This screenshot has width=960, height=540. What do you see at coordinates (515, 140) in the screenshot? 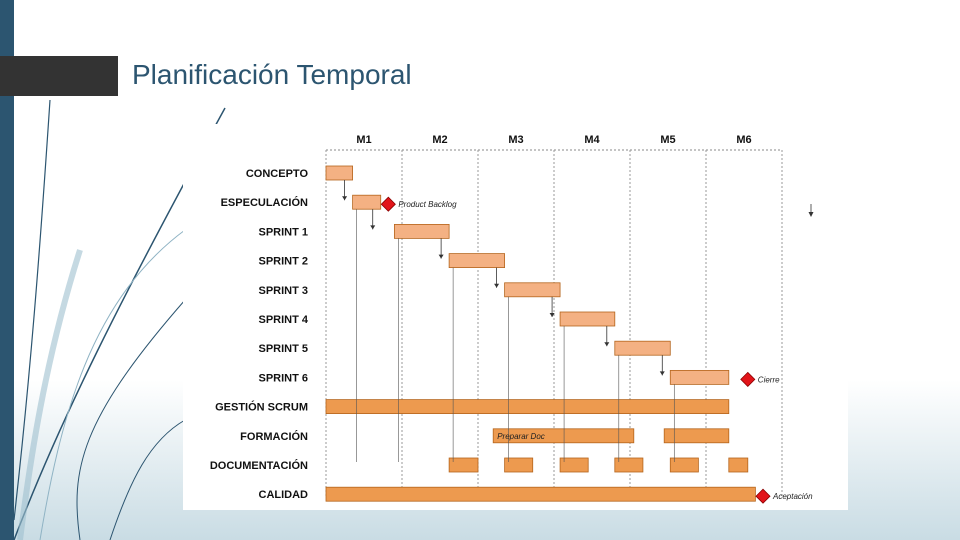
I see `month-label: M3` at bounding box center [515, 140].